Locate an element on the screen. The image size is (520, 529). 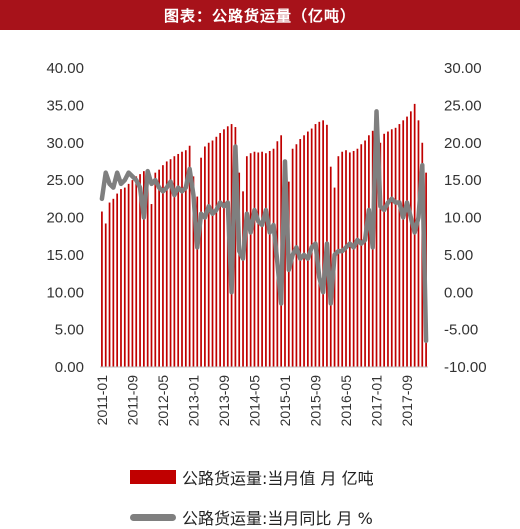
y-right-tick-label: 15.00 is located at coordinates (463, 180).